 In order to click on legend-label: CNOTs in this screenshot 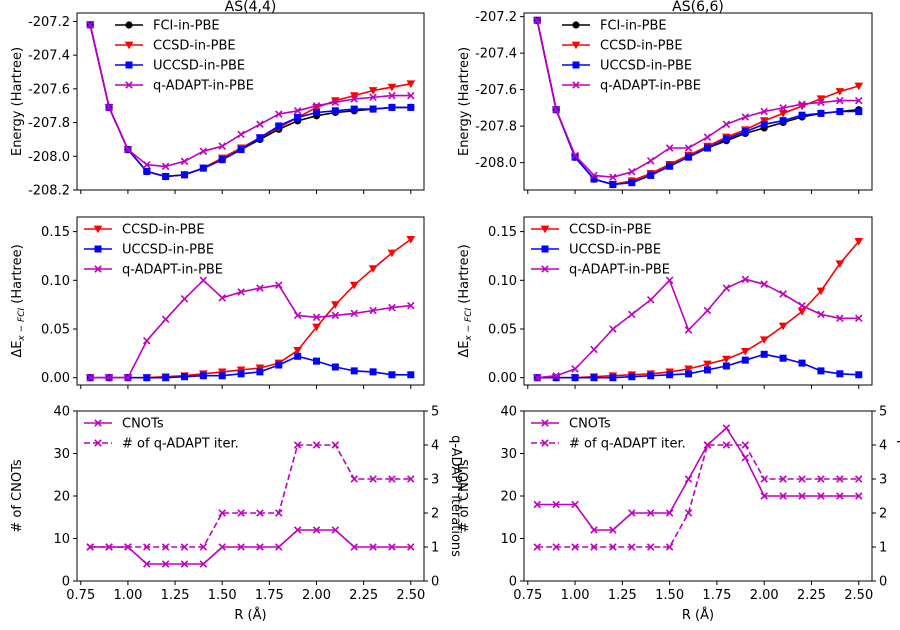, I will do `click(590, 424)`.